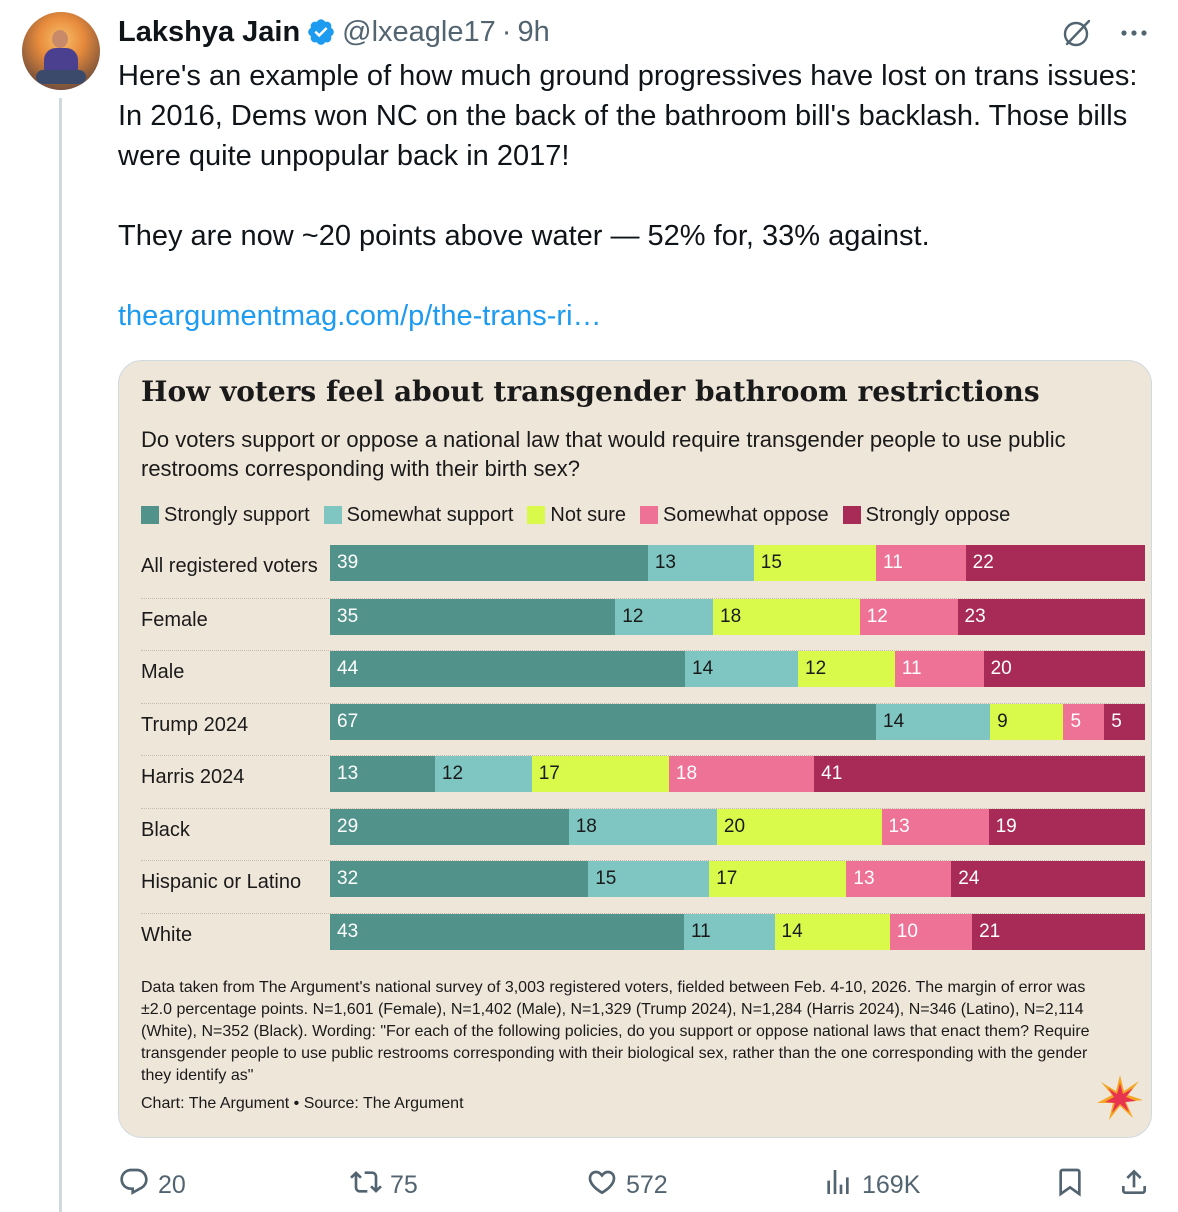 The height and width of the screenshot is (1212, 1178). What do you see at coordinates (60, 655) in the screenshot?
I see `thread-line` at bounding box center [60, 655].